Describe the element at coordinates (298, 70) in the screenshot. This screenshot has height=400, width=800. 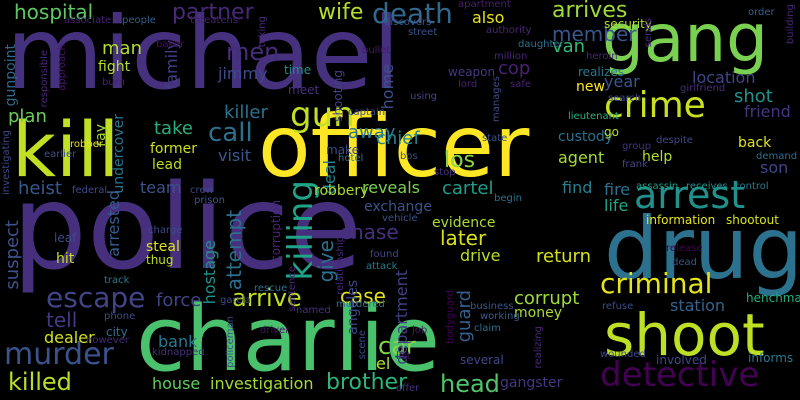
I see `cloud-word-time: time` at that location.